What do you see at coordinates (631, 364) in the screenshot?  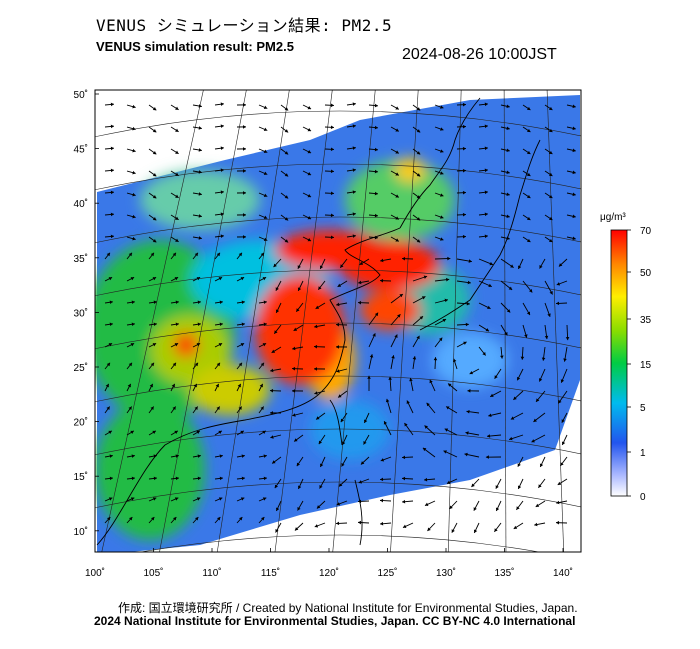 I see `colorbar: 70 50 35 15 5 1 0` at bounding box center [631, 364].